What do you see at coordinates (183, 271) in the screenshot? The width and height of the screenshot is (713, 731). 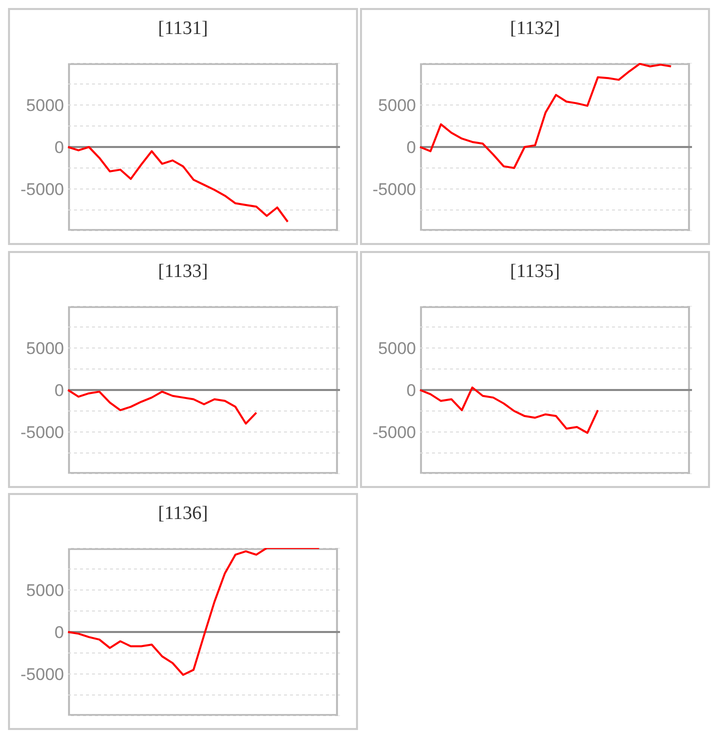 I see `chart-title: [1133]` at bounding box center [183, 271].